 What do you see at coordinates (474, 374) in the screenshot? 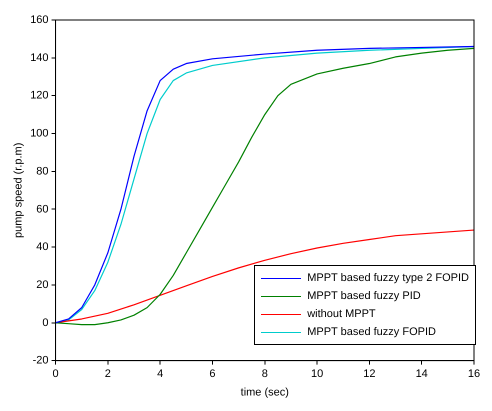
I see `x-tick-label: 16` at bounding box center [474, 374].